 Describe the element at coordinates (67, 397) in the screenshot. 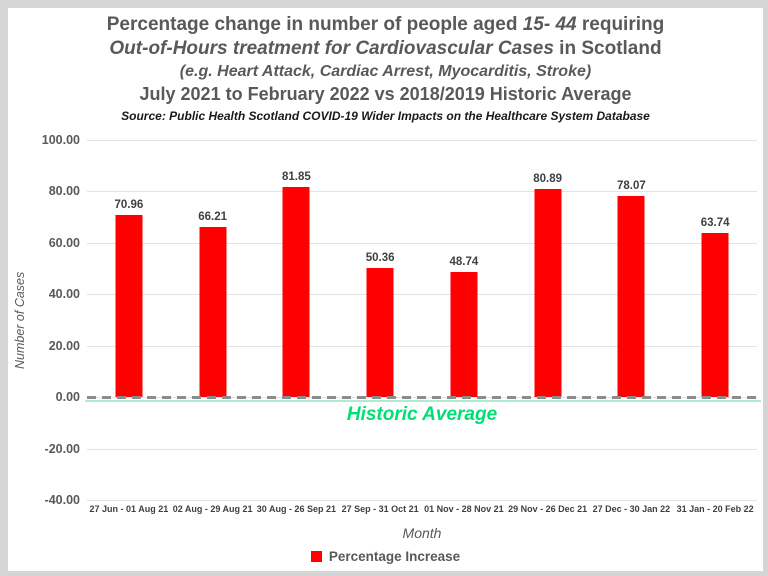

I see `y-tick-label: 0.00` at that location.